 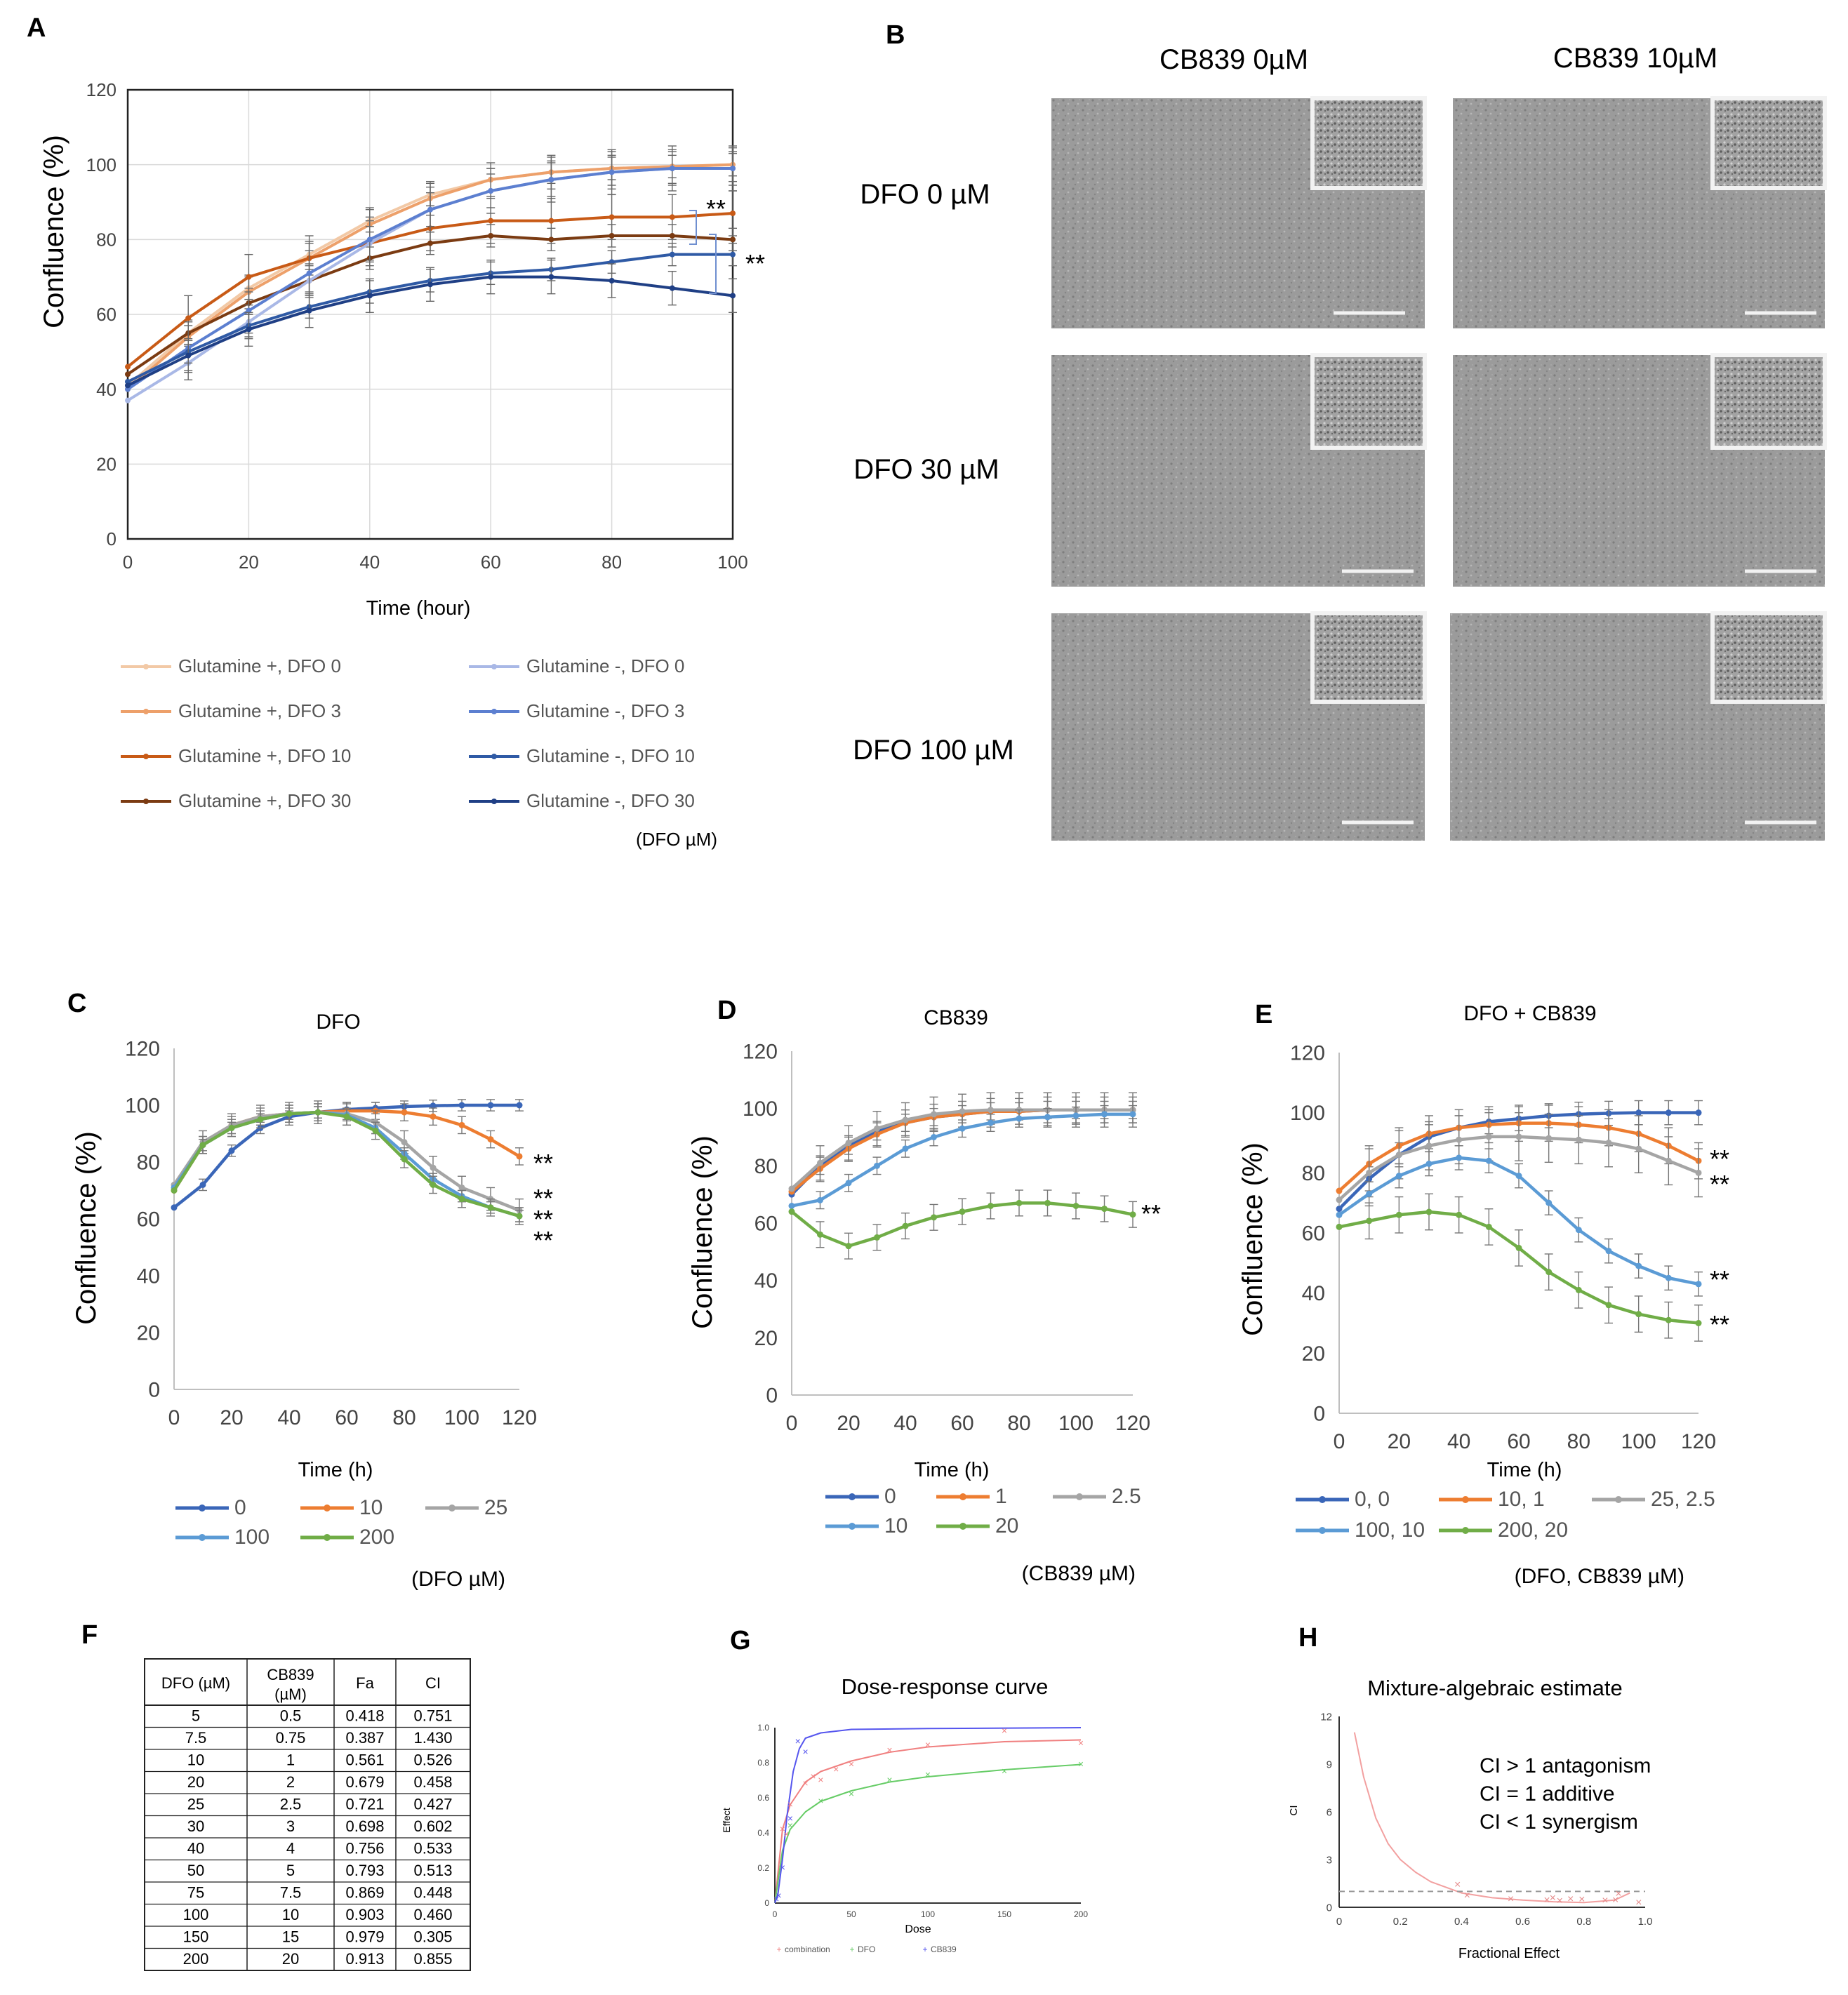 I want to click on table-cell: 3, so click(x=290, y=1826).